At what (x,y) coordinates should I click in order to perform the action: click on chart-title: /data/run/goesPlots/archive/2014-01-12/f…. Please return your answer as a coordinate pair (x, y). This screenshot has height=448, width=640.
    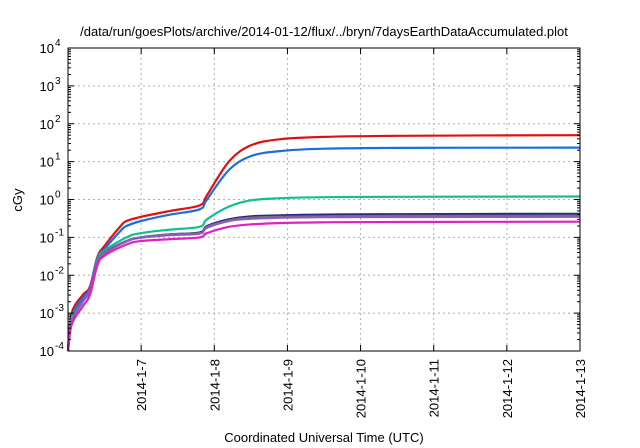
    Looking at the image, I should click on (324, 31).